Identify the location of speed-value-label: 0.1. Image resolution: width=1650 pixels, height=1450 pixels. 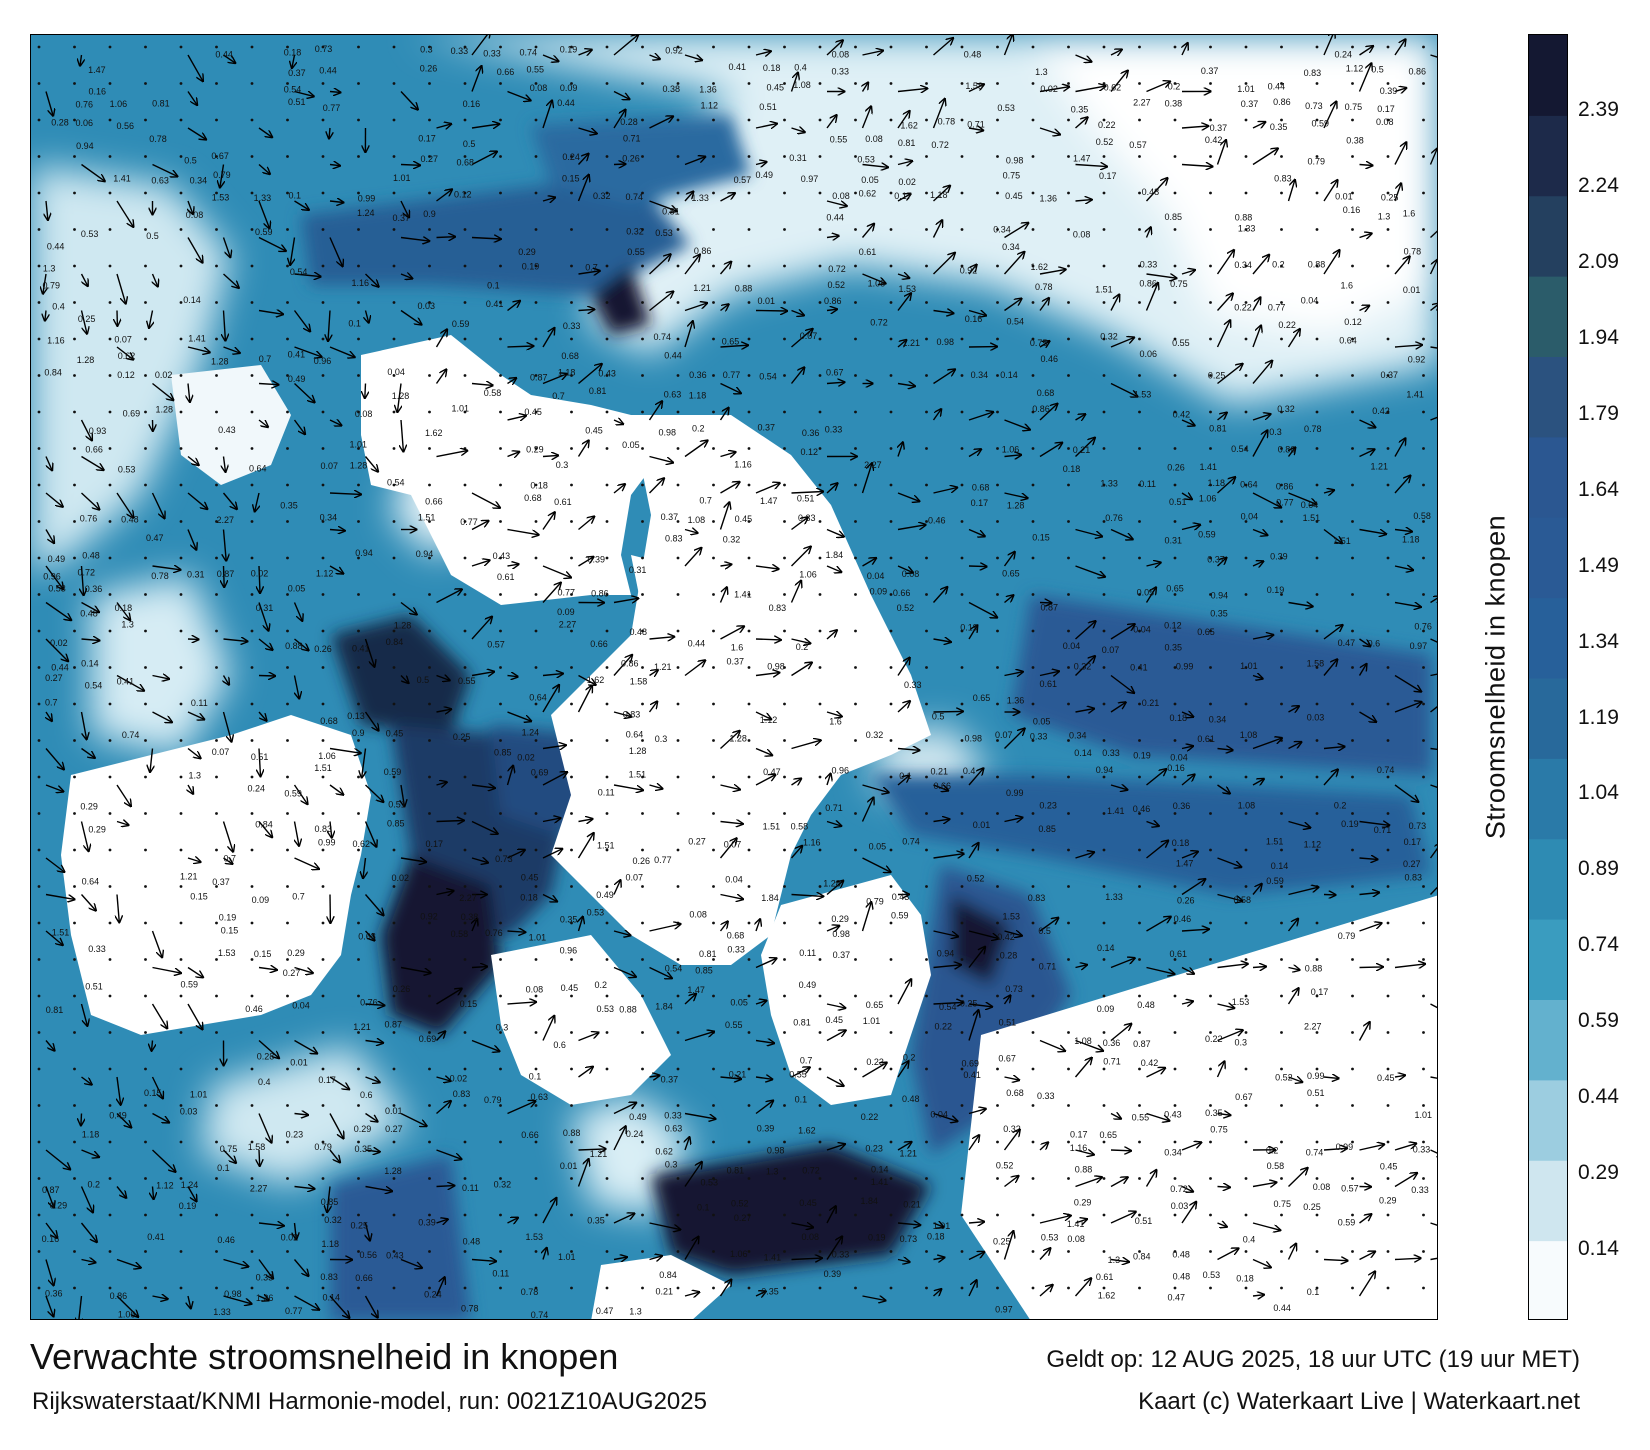
(223, 1168).